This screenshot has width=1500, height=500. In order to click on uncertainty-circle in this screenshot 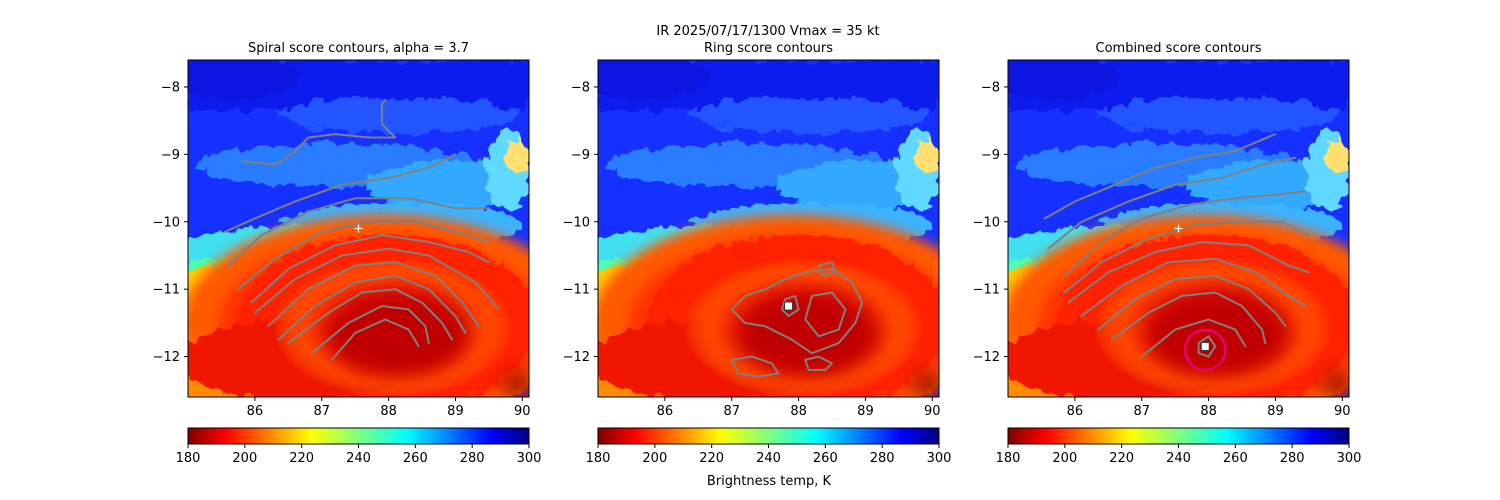, I will do `click(1205, 349)`.